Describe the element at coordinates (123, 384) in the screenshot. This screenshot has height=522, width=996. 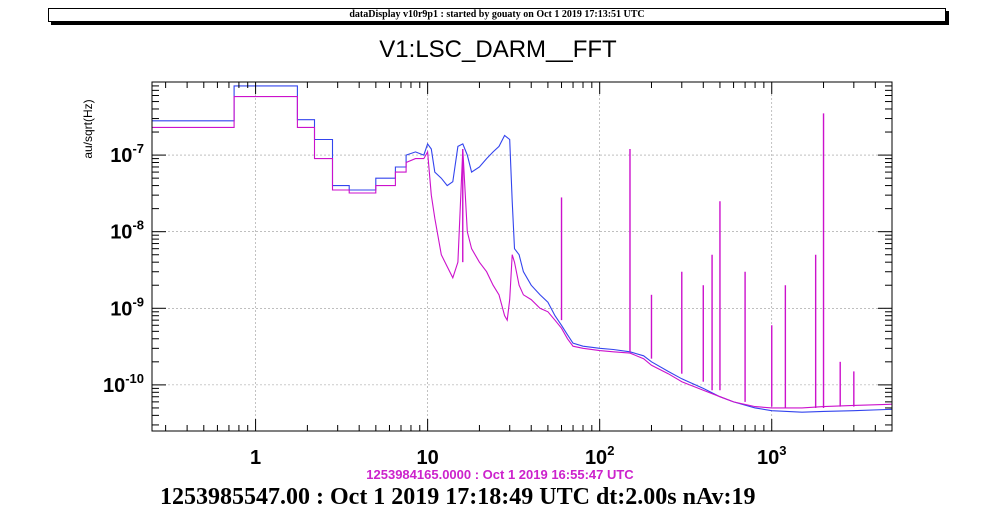
I see `y-tick-label: 10⁻¹⁰` at that location.